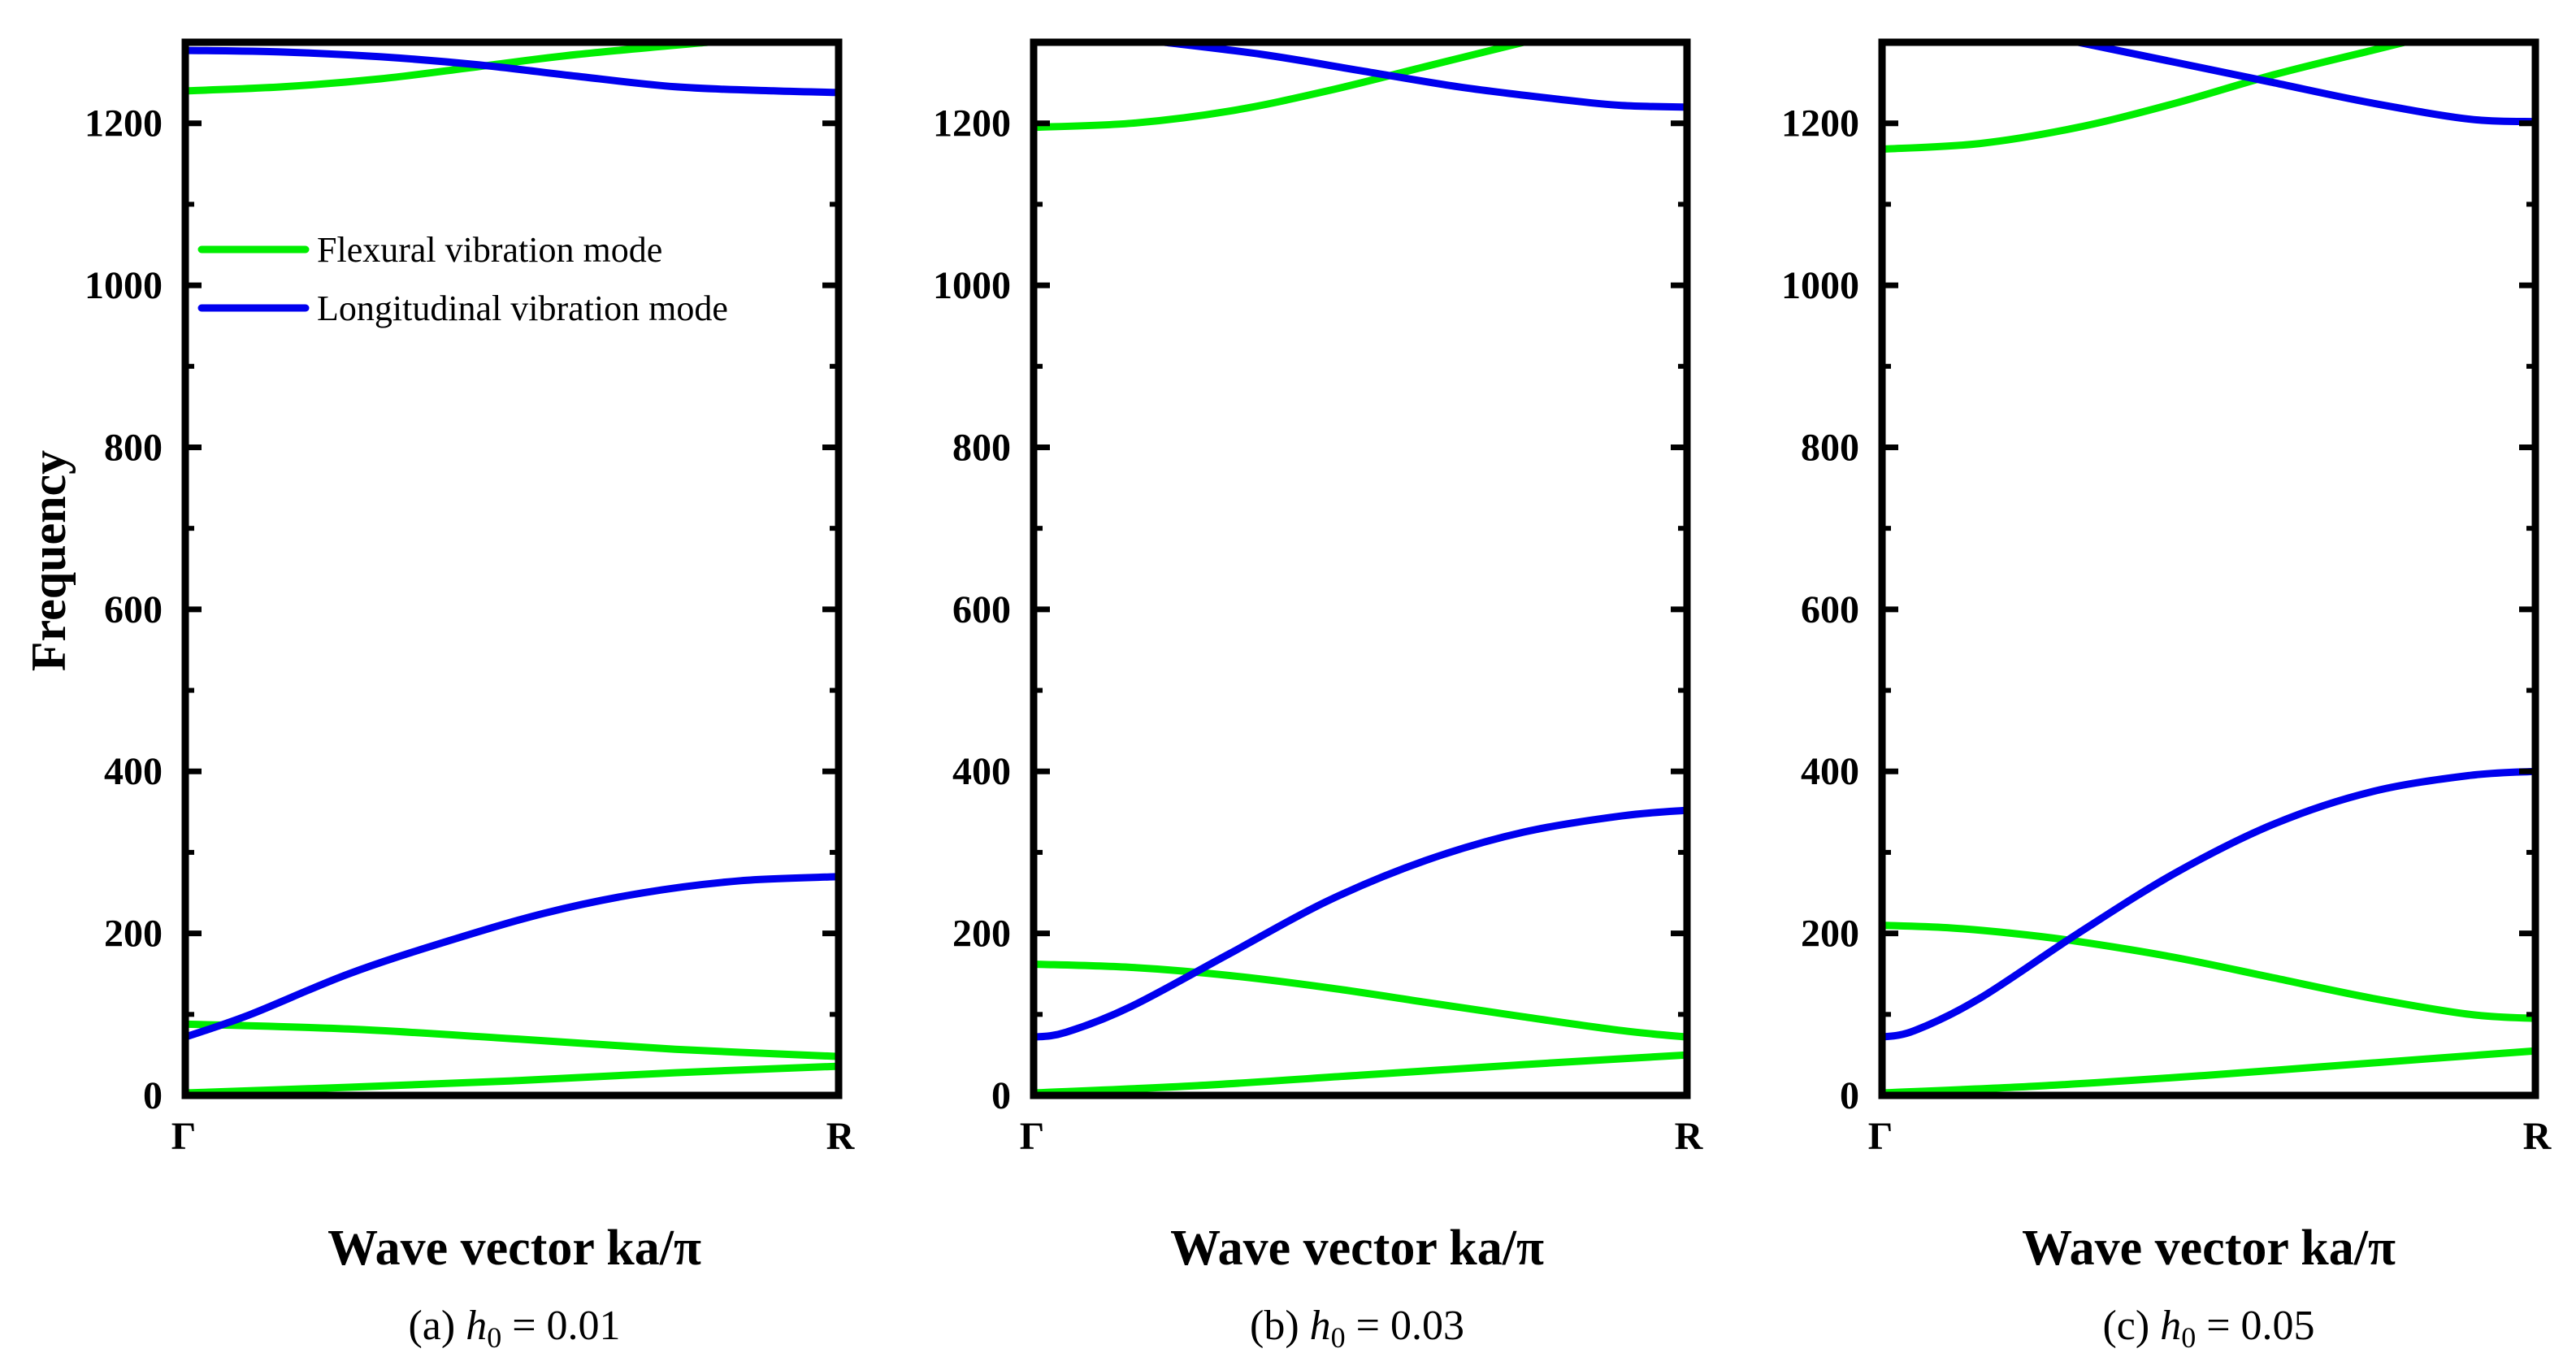 Image resolution: width=2576 pixels, height=1366 pixels. What do you see at coordinates (49, 560) in the screenshot?
I see `y-axis-label: Frequency` at bounding box center [49, 560].